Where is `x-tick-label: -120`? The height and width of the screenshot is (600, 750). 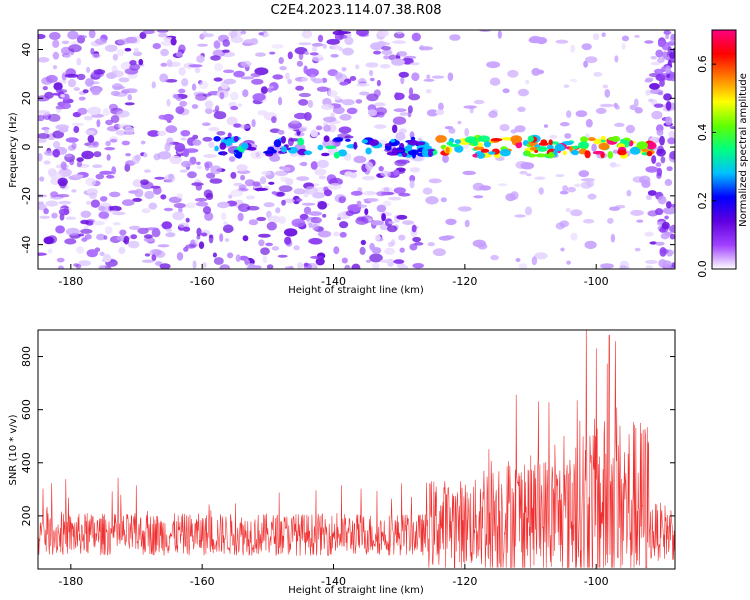
x-tick-label: -120 is located at coordinates (464, 281).